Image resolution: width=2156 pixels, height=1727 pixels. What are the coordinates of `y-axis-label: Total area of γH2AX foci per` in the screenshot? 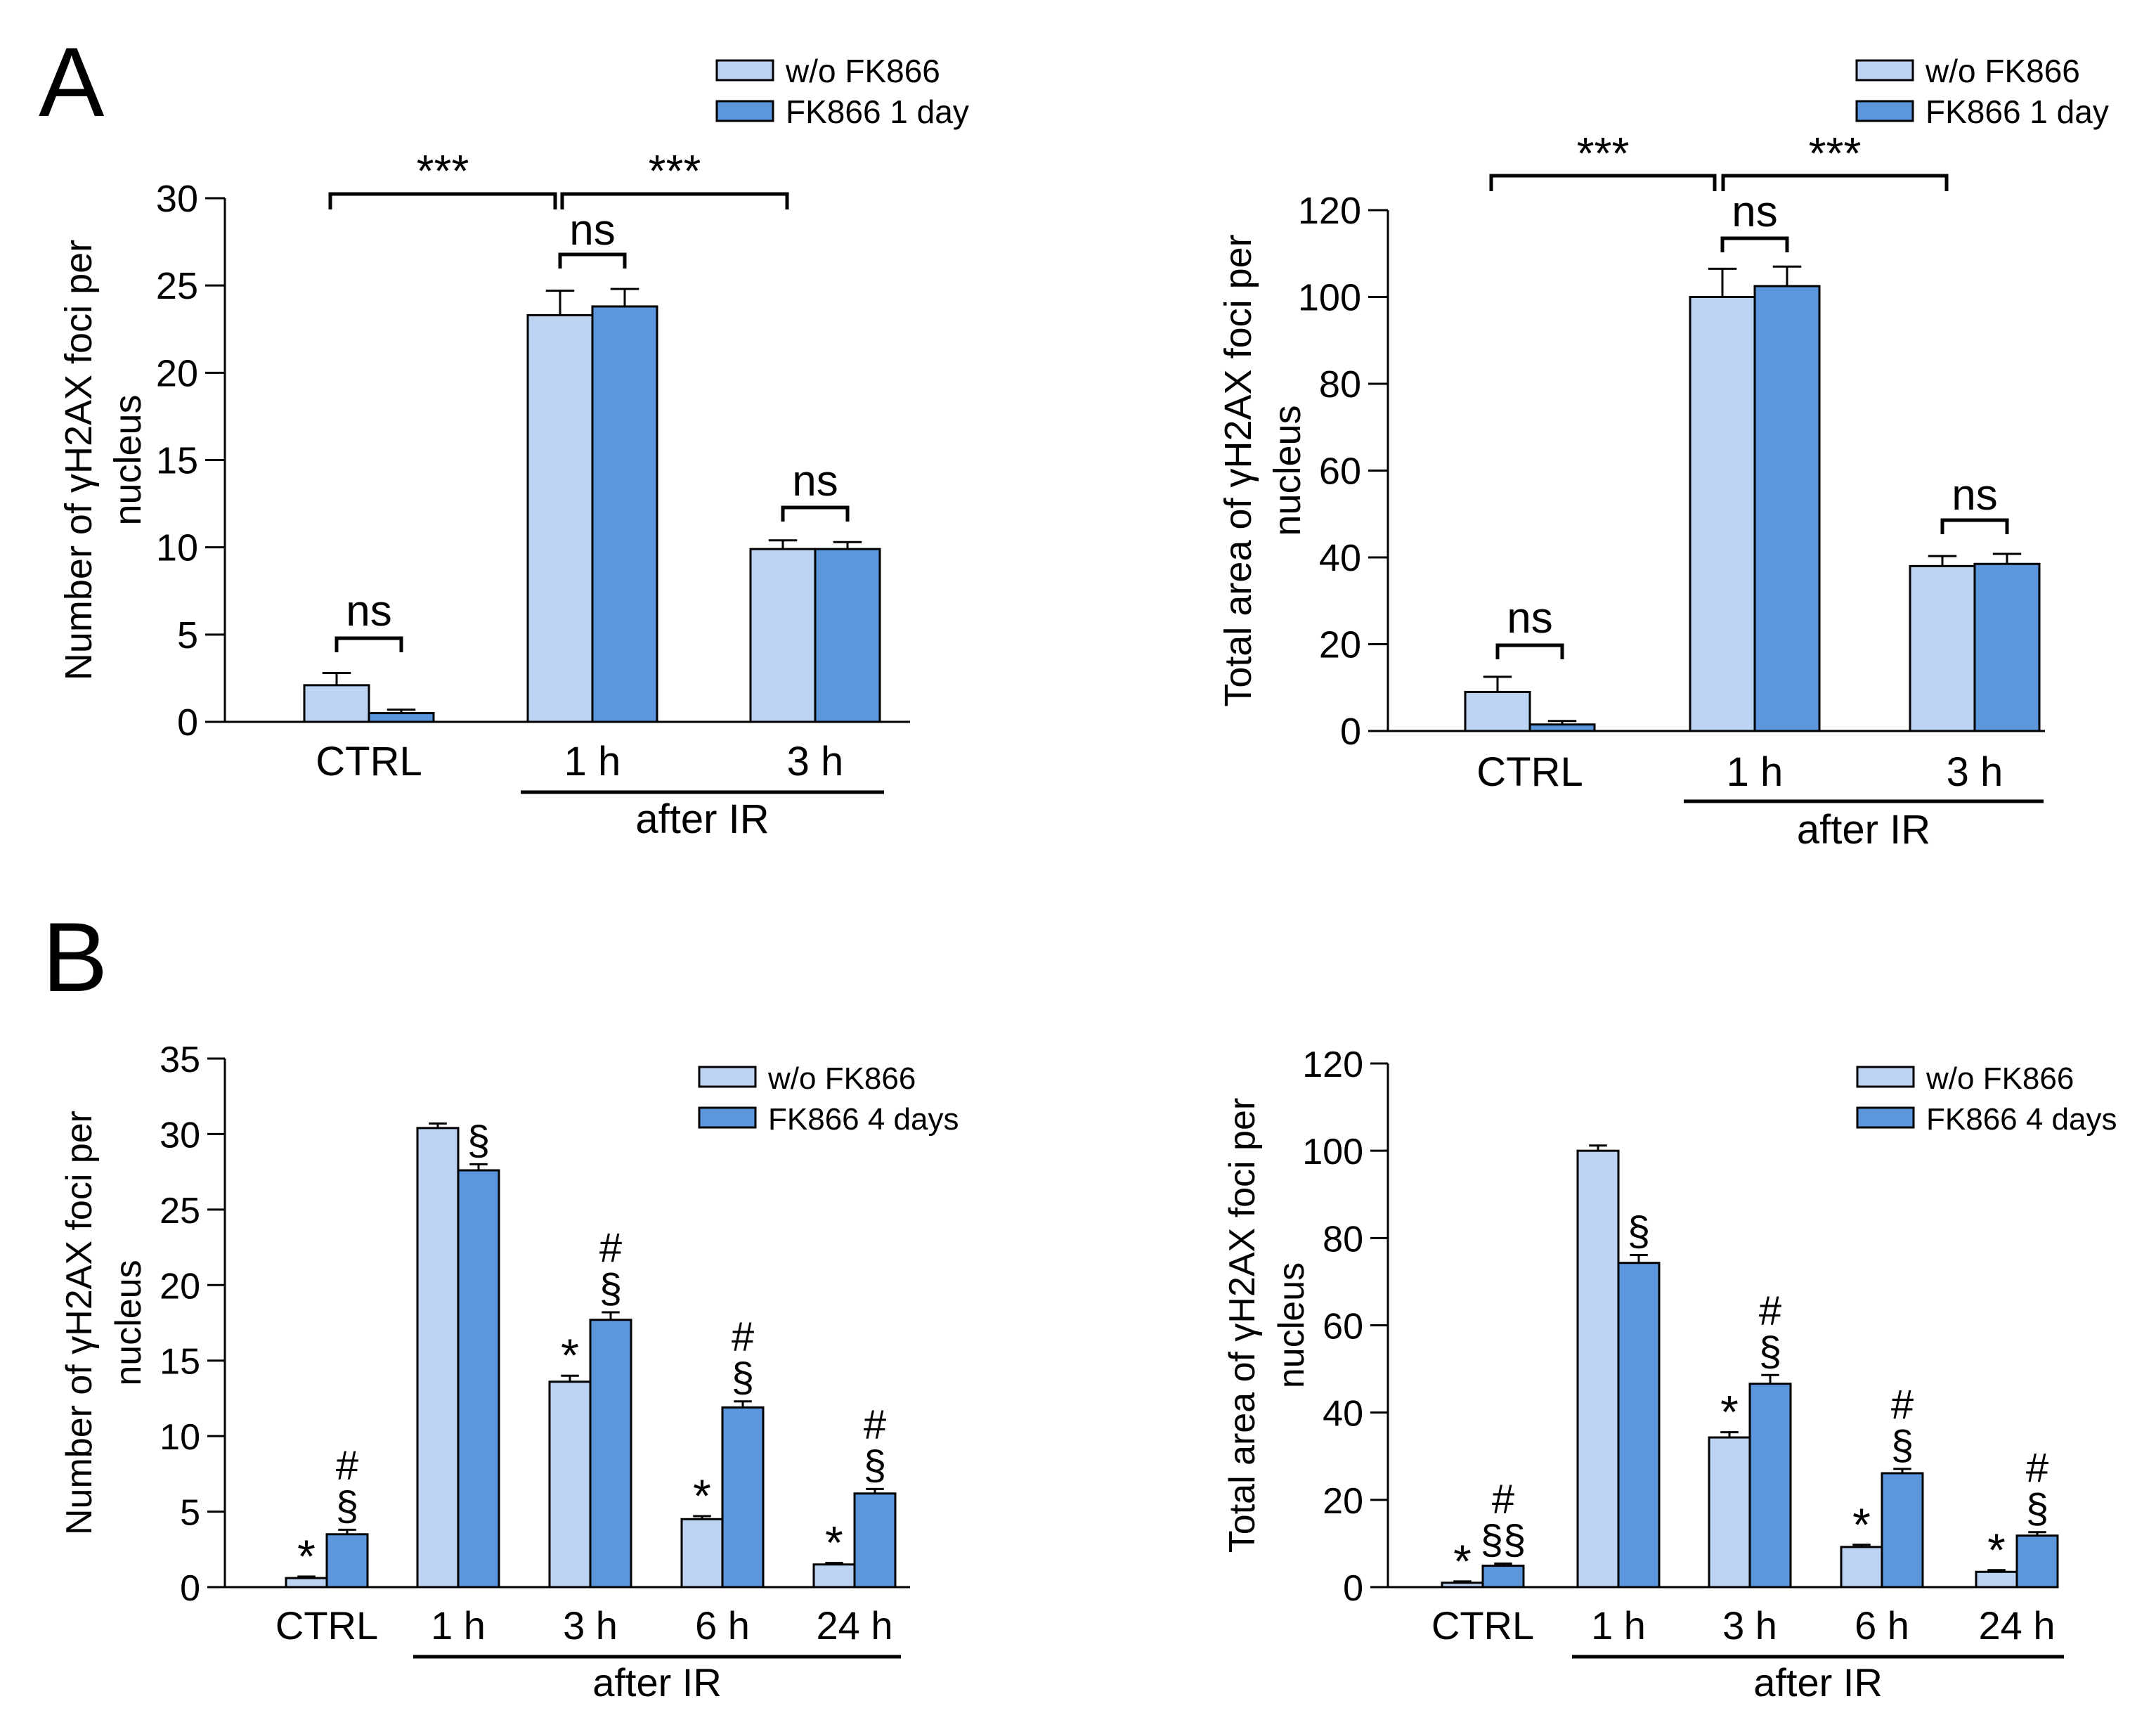 It's located at (1242, 1325).